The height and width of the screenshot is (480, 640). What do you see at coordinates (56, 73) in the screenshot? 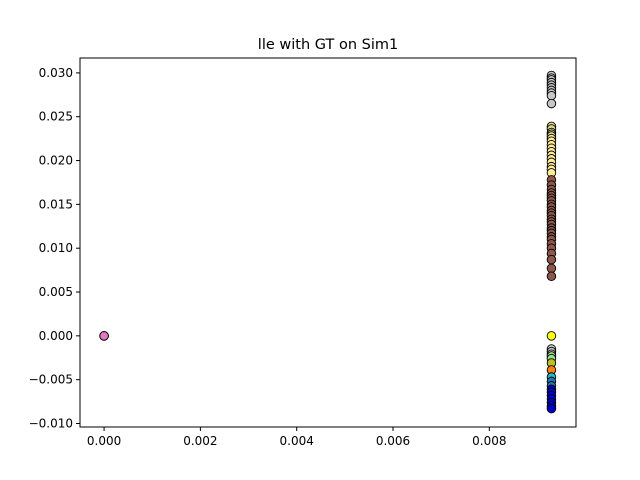
I see `y-tick-label: 0.030` at bounding box center [56, 73].